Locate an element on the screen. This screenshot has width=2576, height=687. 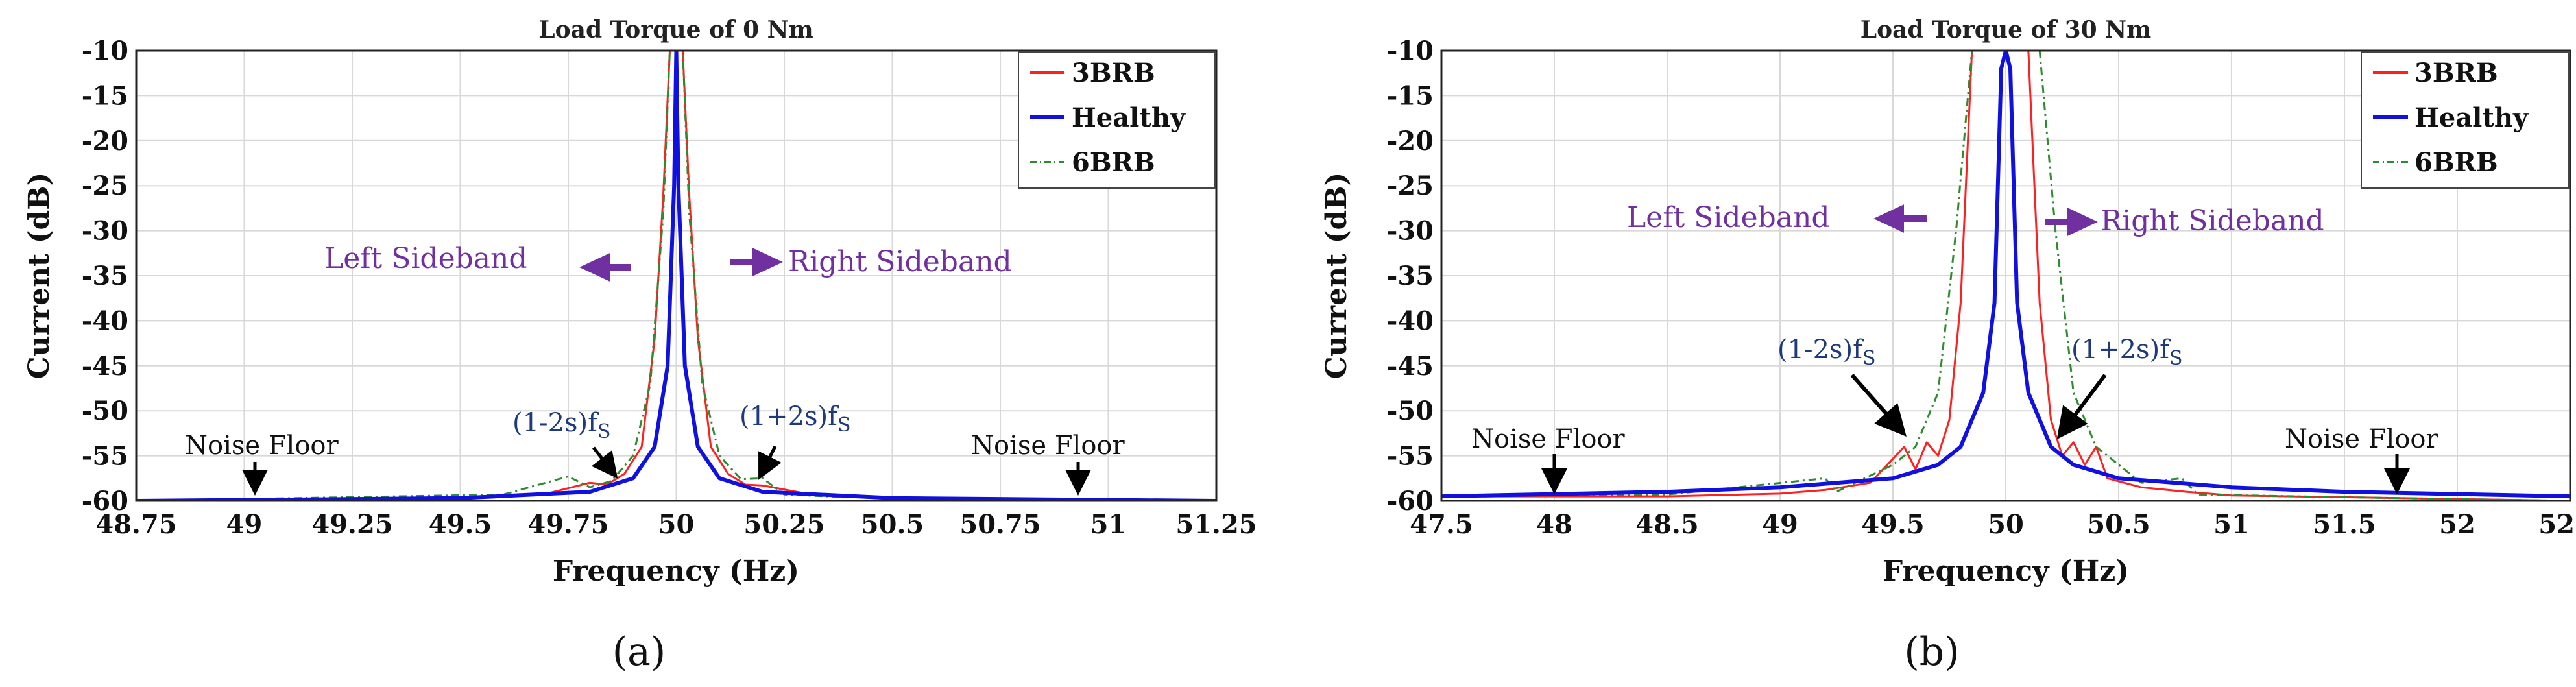
x-tick-label: 50.75 is located at coordinates (1000, 524).